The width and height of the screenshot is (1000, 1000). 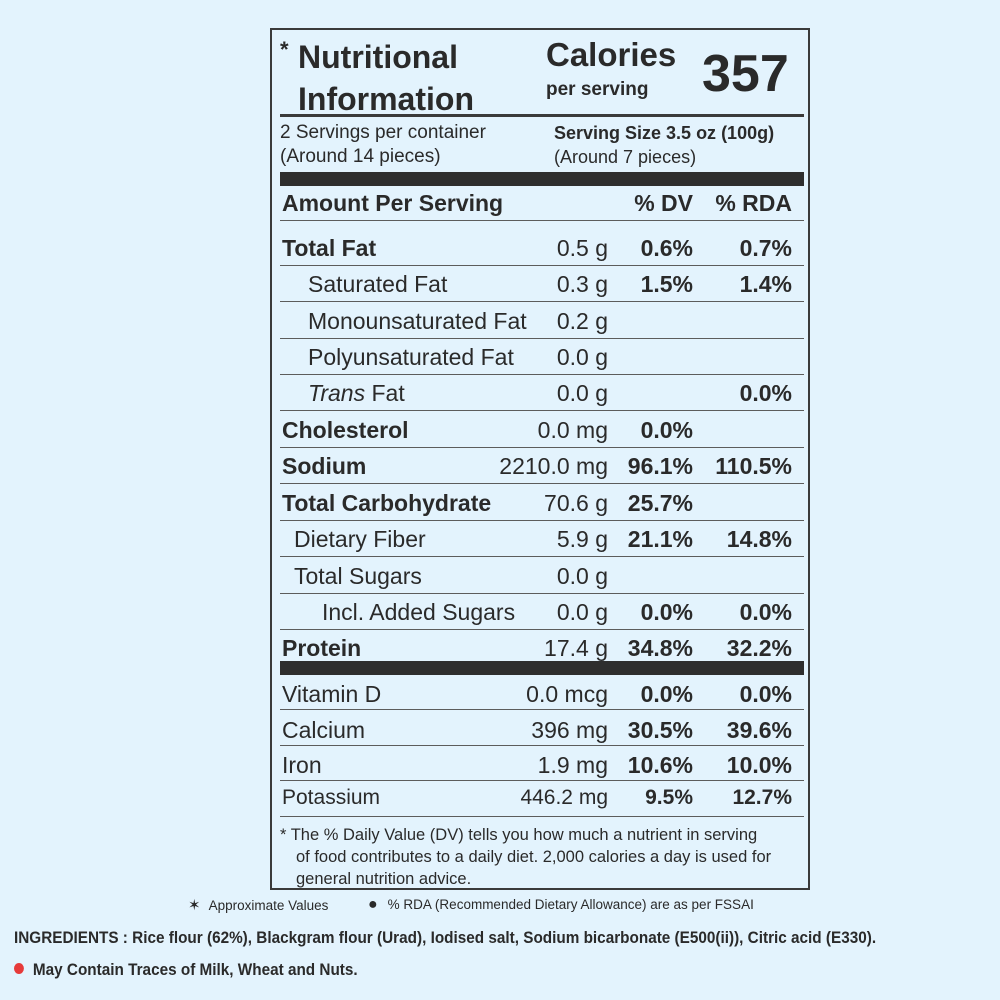 I want to click on nutrient-name: Trans Fat, so click(x=356, y=393).